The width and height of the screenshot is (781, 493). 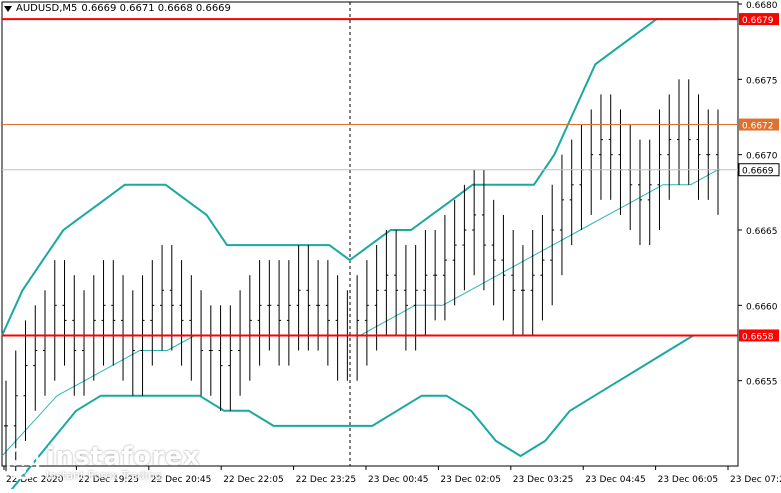 I want to click on y-tick-label: 0.6680, so click(x=762, y=6).